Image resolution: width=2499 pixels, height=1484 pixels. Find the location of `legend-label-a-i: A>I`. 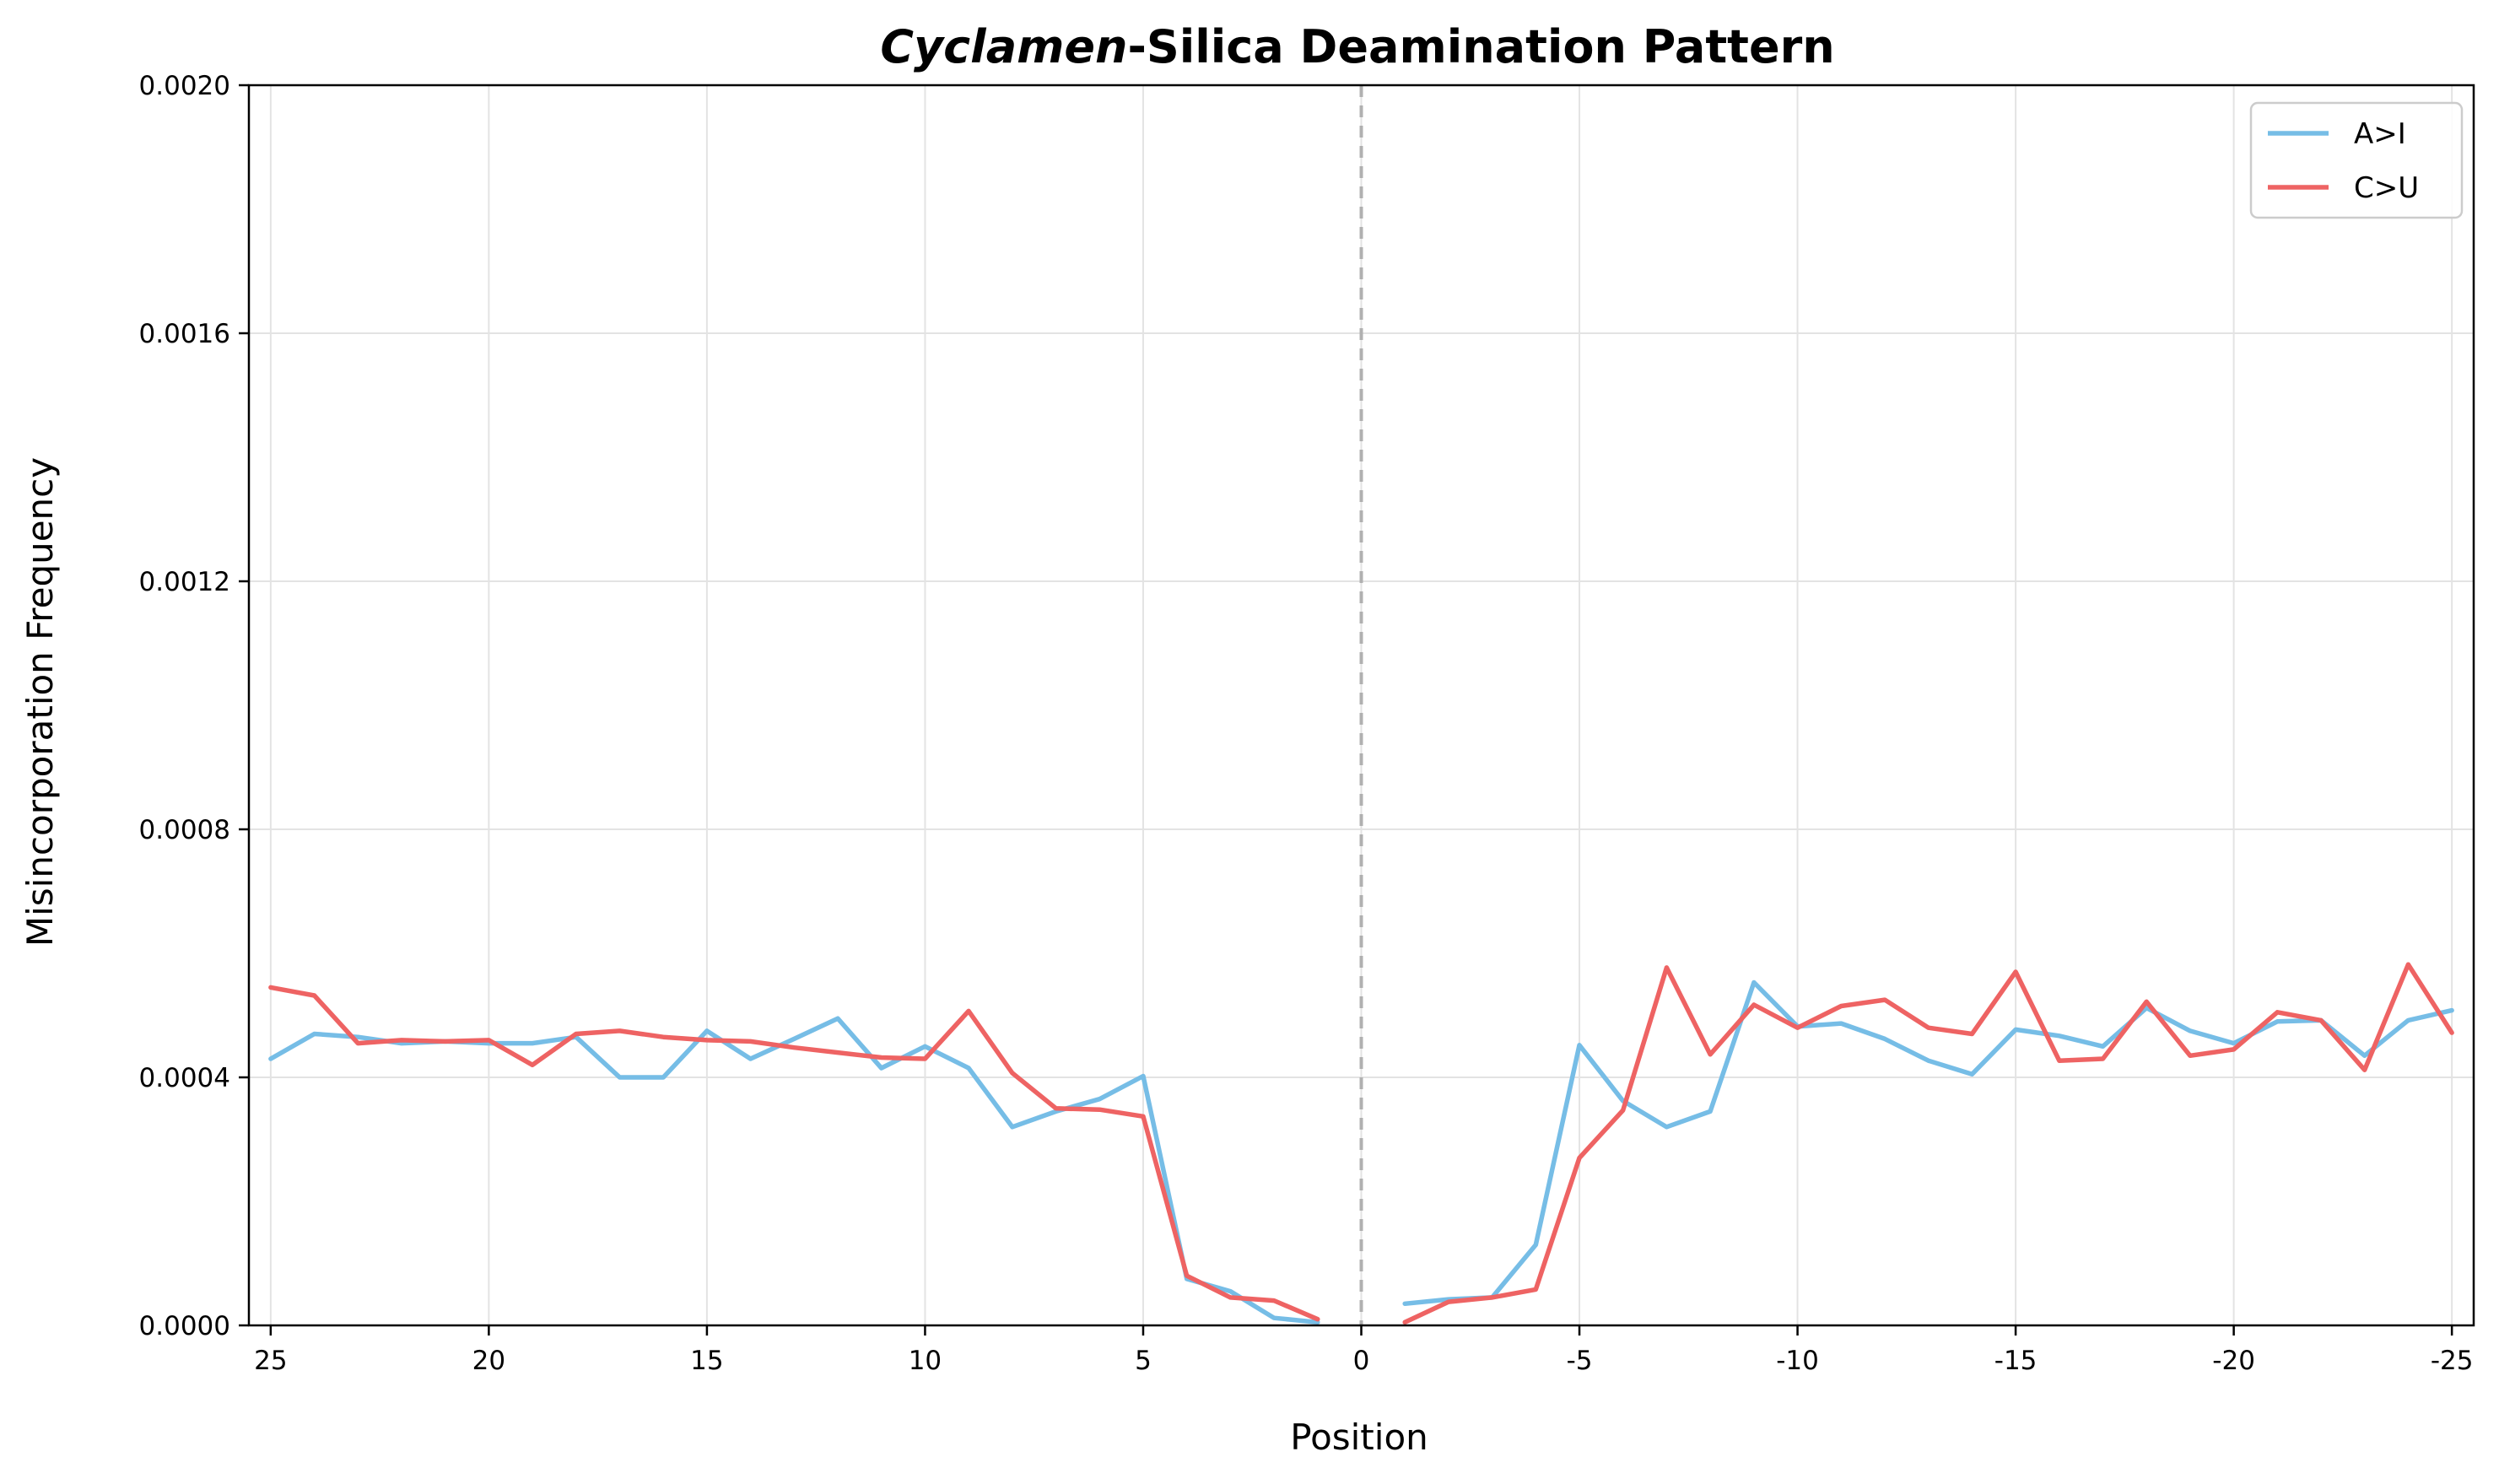

legend-label-a-i: A>I is located at coordinates (2380, 134).